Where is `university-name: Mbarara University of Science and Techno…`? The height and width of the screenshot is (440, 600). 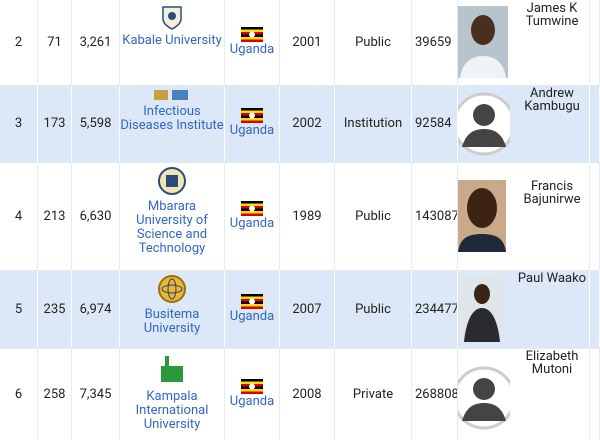 university-name: Mbarara University of Science and Techno… is located at coordinates (172, 227).